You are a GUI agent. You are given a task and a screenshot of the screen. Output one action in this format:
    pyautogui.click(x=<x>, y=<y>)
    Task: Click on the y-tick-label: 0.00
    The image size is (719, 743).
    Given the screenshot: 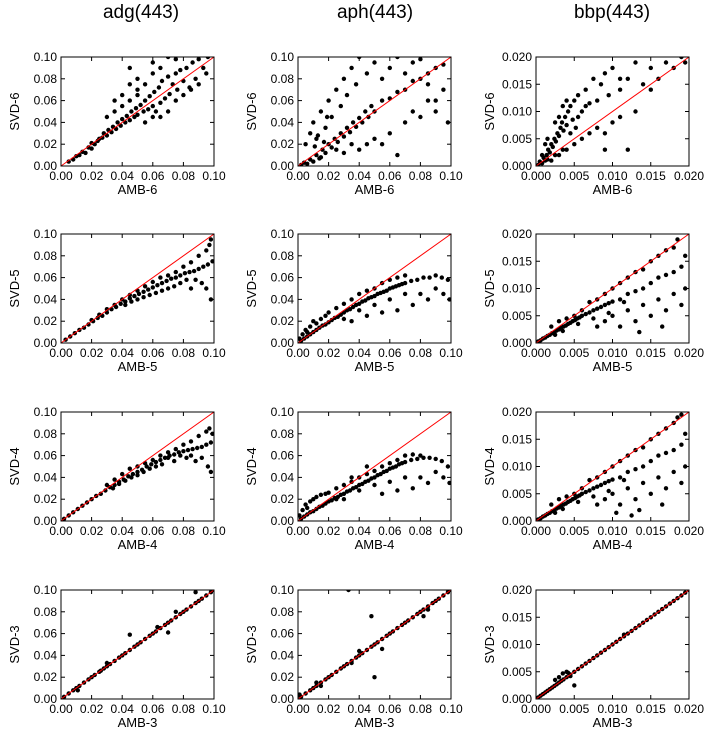 What is the action you would take?
    pyautogui.click(x=46, y=166)
    